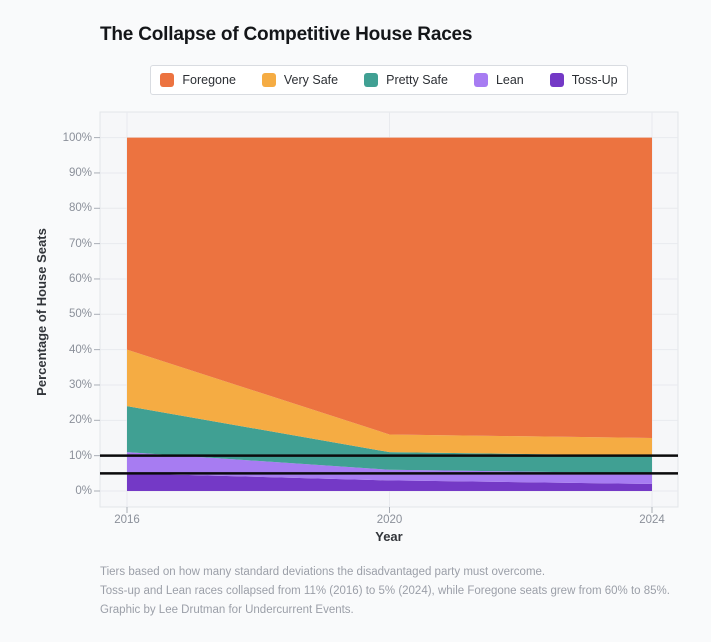 Image resolution: width=711 pixels, height=642 pixels. I want to click on y-tick-label: 10%, so click(80, 455).